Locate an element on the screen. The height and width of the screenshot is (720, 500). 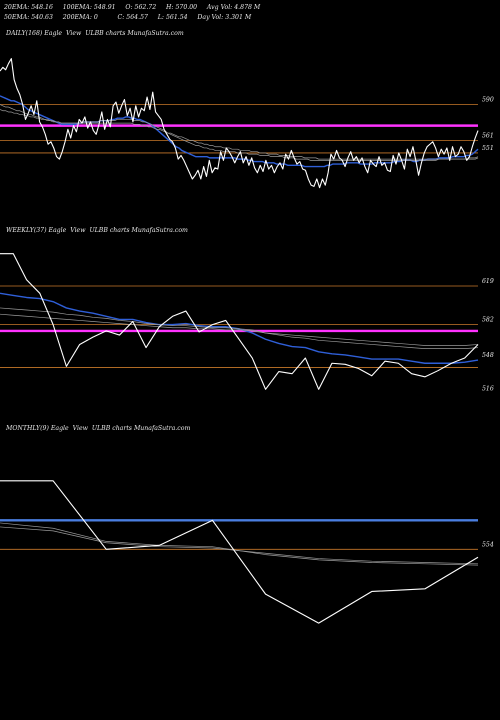
y-tick-label: 548 is located at coordinates (488, 355).